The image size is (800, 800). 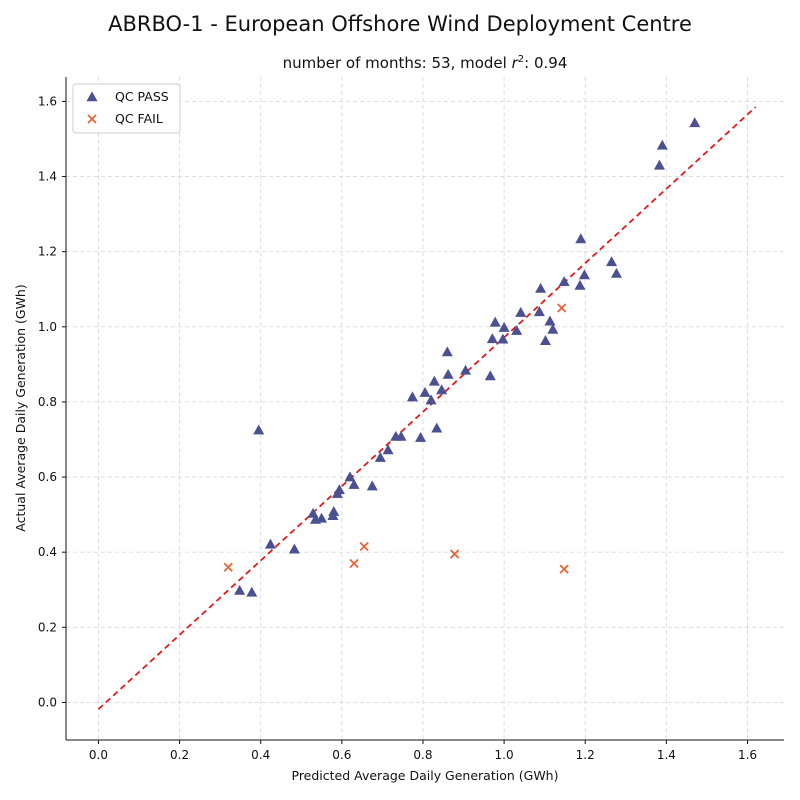 I want to click on subtitle-superscript: 2, so click(x=521, y=59).